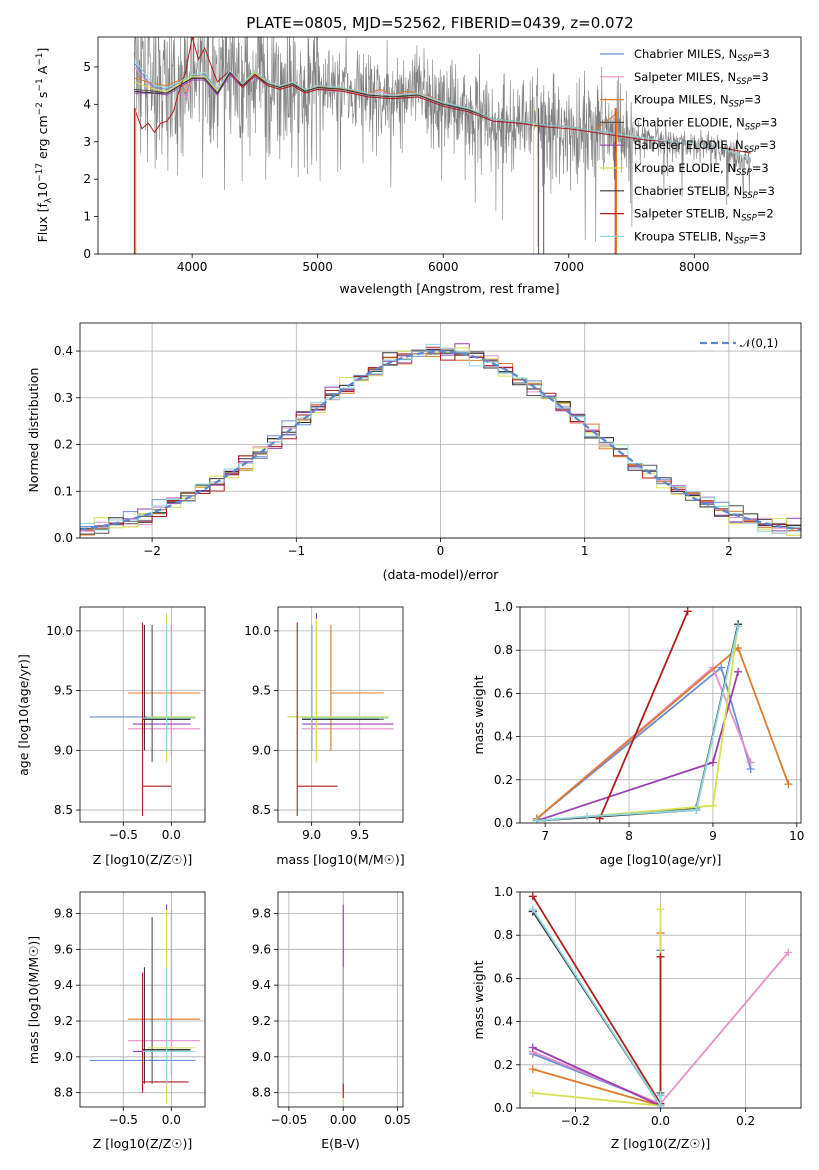 Image resolution: width=819 pixels, height=1170 pixels. What do you see at coordinates (343, 1120) in the screenshot?
I see `x-tick-label: 0.00` at bounding box center [343, 1120].